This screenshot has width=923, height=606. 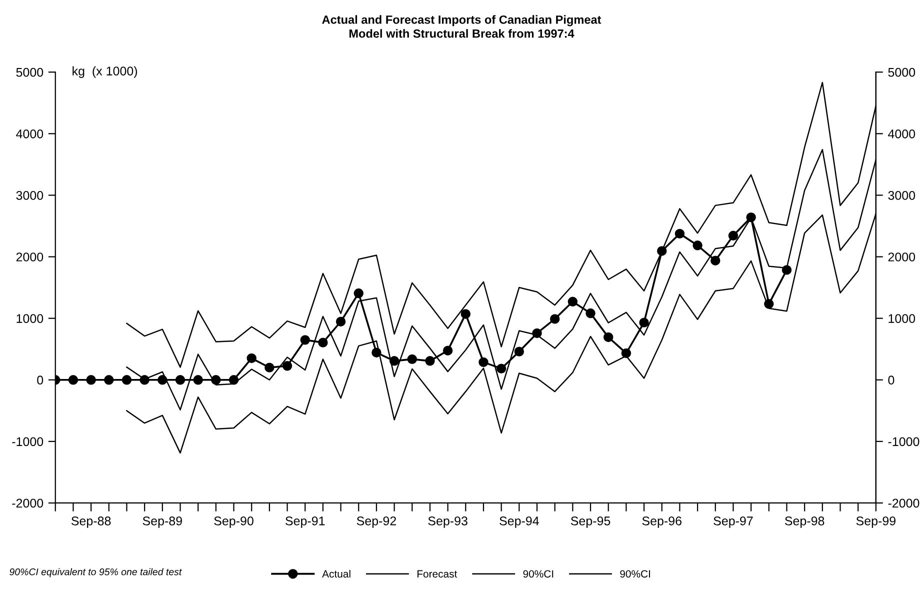 I want to click on y2-tick-label: 3000, so click(x=902, y=195).